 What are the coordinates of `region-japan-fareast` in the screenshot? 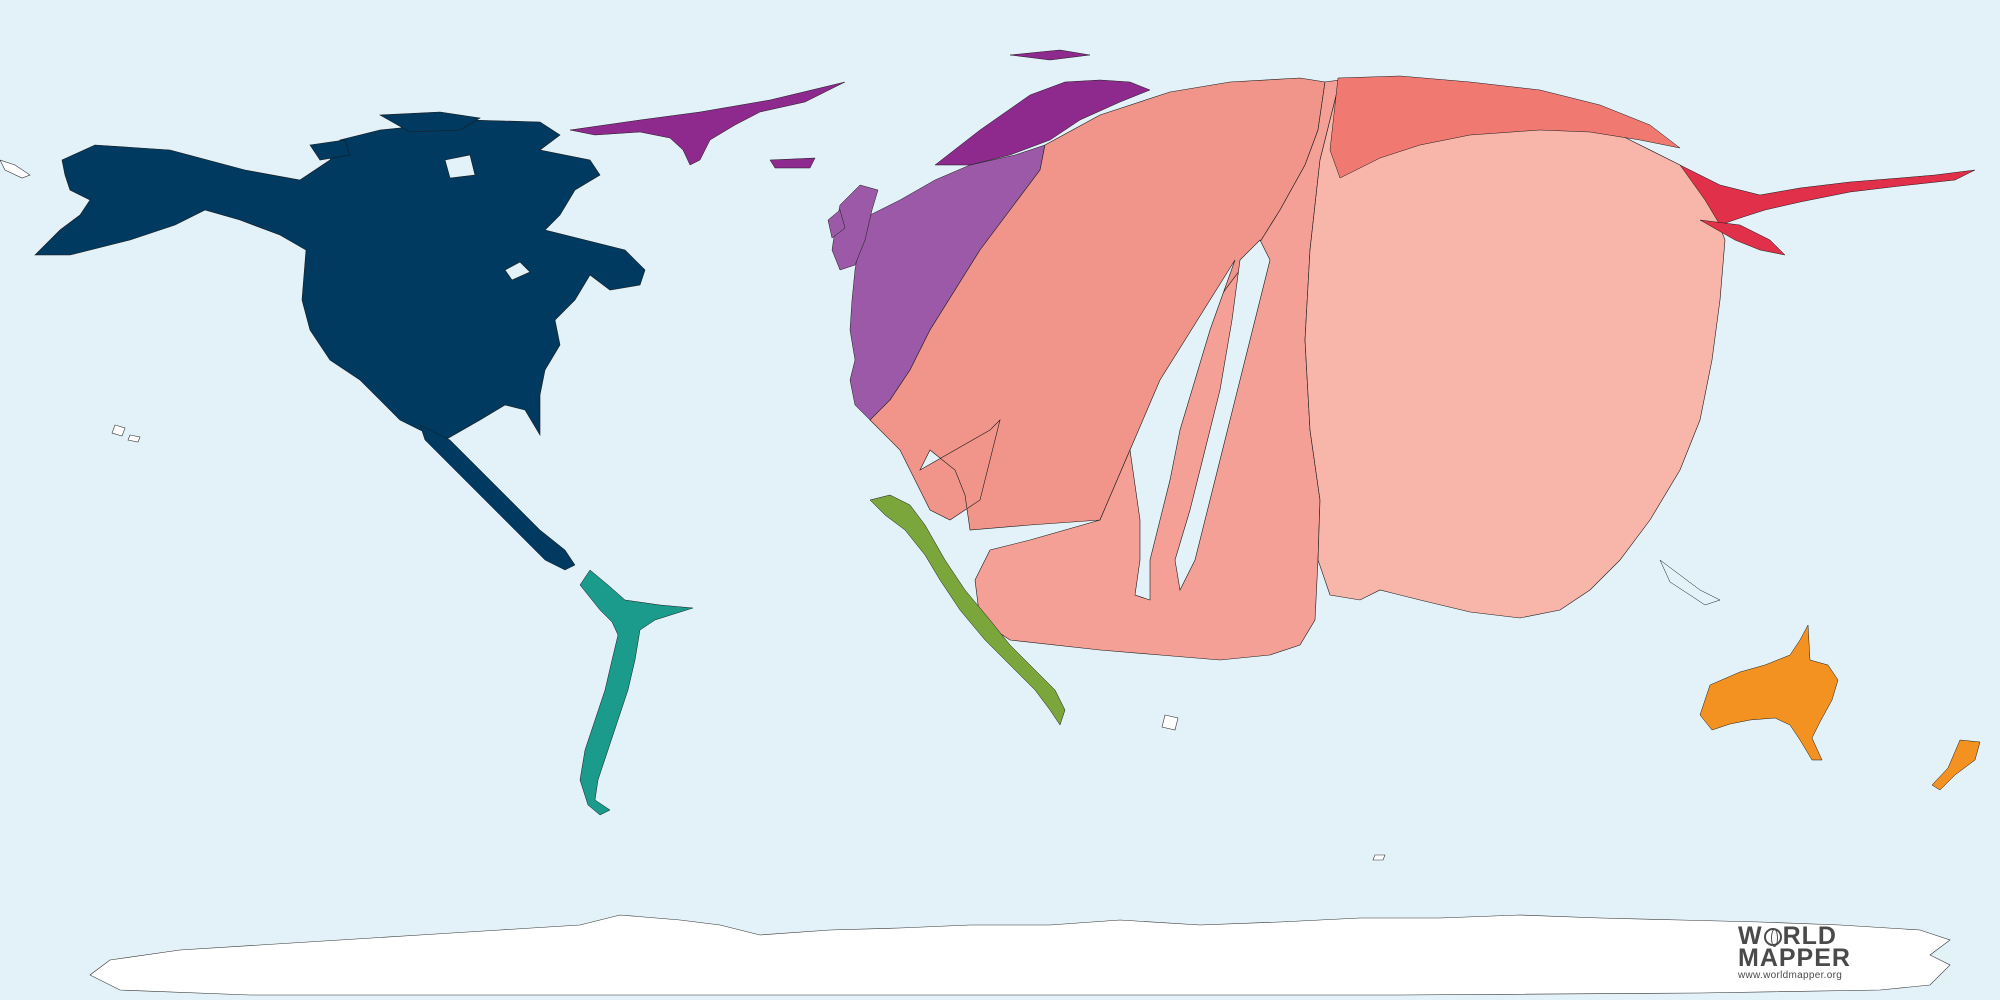 It's located at (1827, 210).